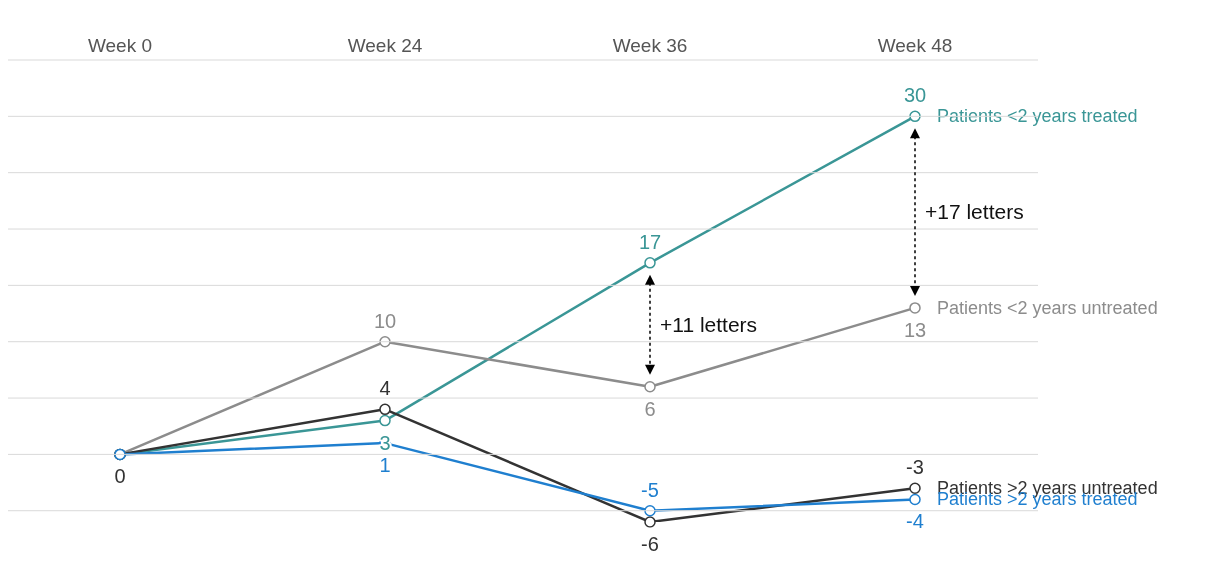 This screenshot has width=1216, height=564. What do you see at coordinates (385, 45) in the screenshot?
I see `x-tick-label: Week 24` at bounding box center [385, 45].